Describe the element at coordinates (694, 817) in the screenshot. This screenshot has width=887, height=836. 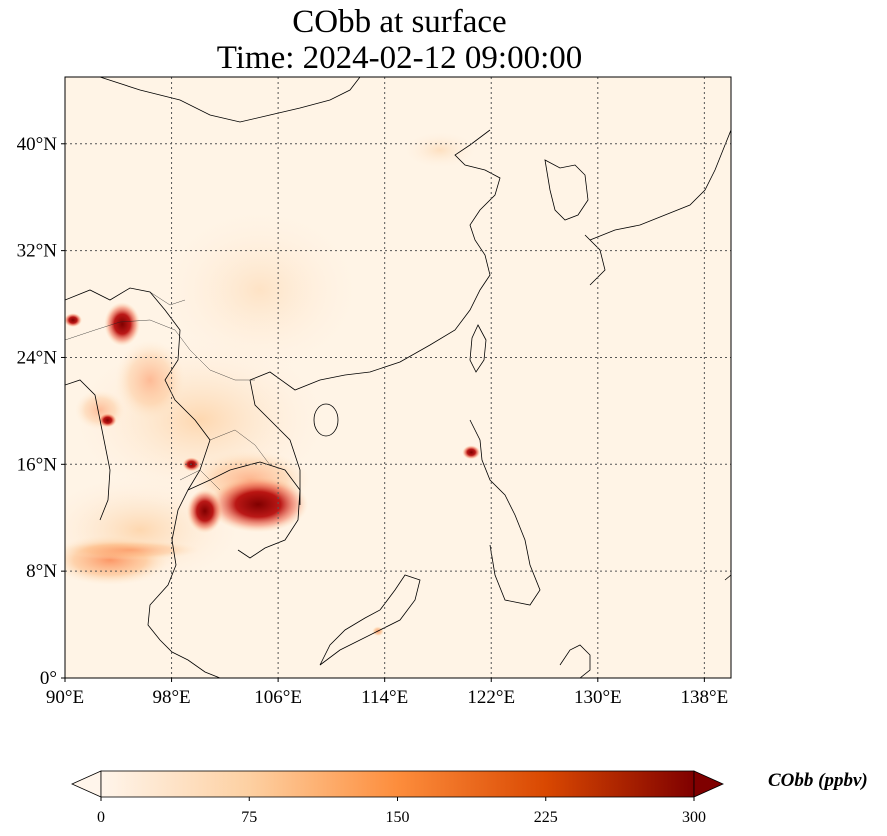
I see `colorbar-tick-label: 300` at that location.